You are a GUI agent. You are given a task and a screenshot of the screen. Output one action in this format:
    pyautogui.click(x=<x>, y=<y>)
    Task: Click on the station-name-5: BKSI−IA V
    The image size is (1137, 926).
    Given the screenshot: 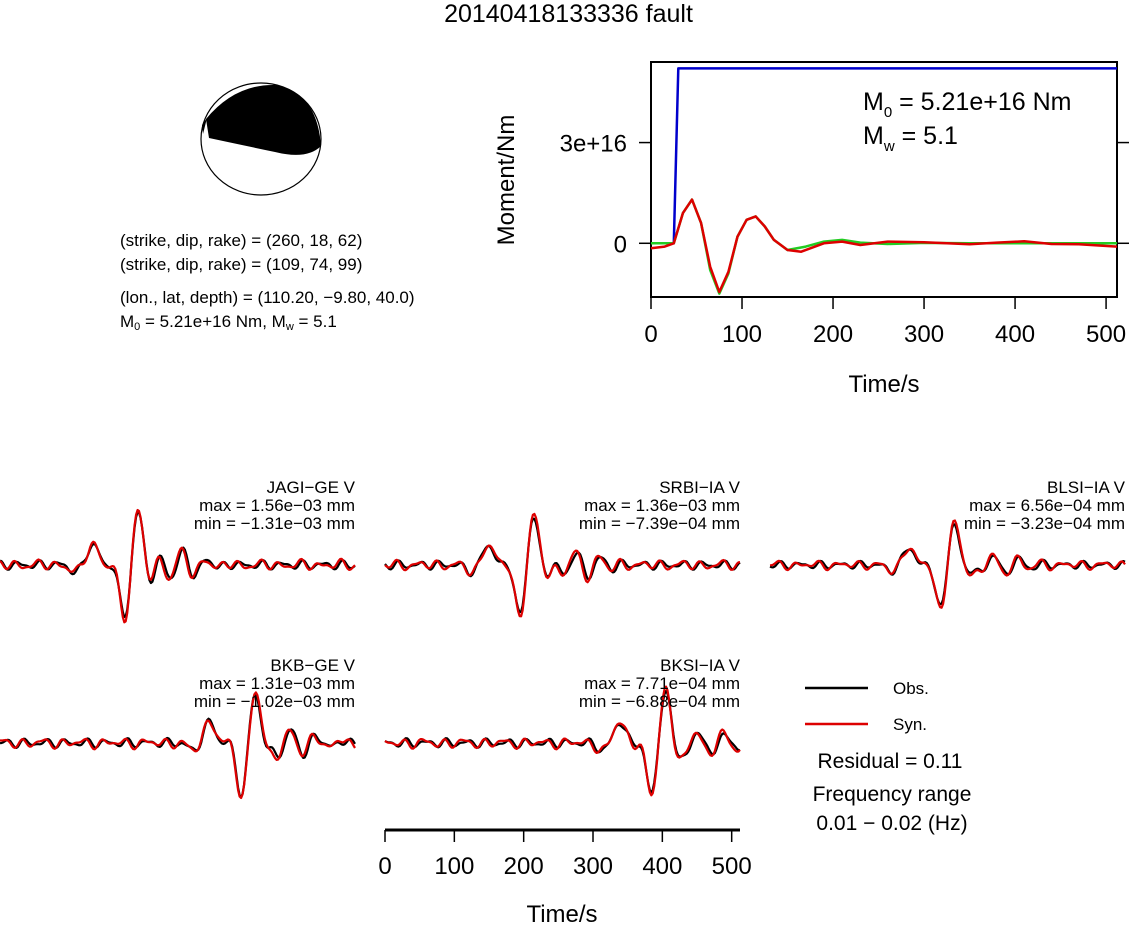 What is the action you would take?
    pyautogui.click(x=700, y=665)
    